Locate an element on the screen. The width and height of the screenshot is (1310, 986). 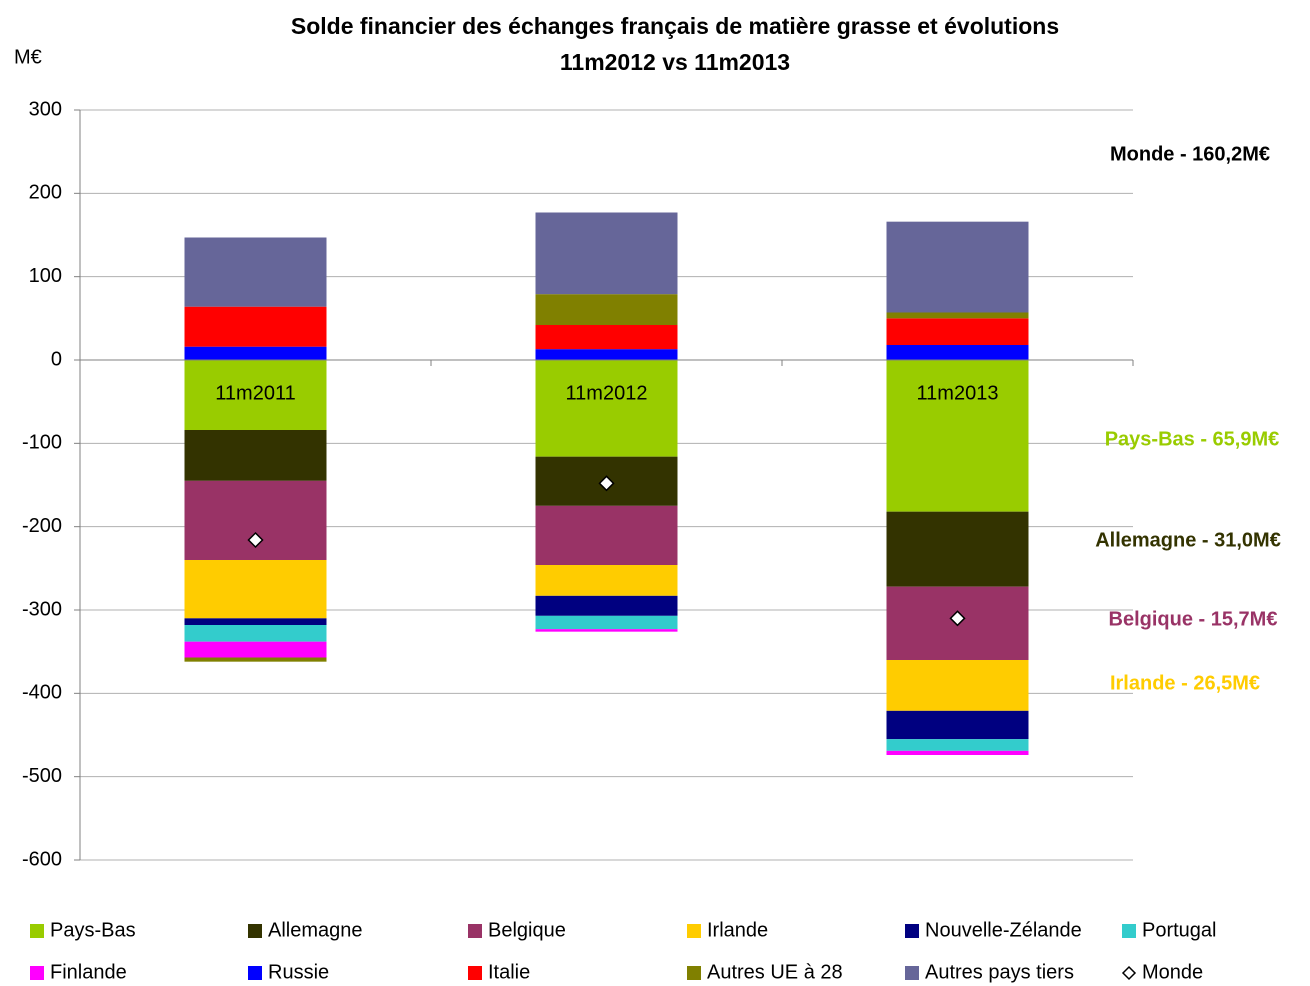
y-tick-label: -300 is located at coordinates (42, 609).